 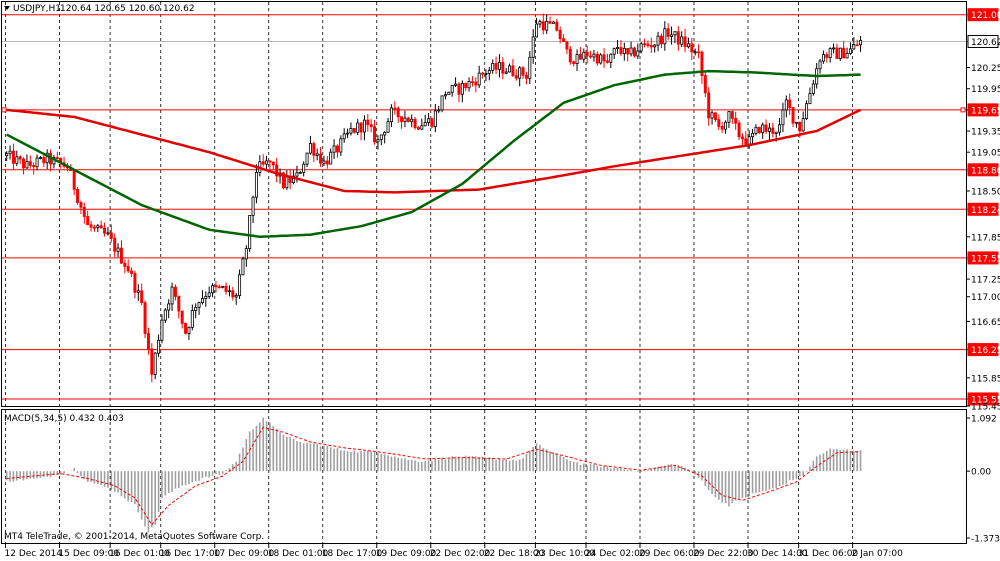 What do you see at coordinates (723, 554) in the screenshot?
I see `x-label: 29 Dec 22:00` at bounding box center [723, 554].